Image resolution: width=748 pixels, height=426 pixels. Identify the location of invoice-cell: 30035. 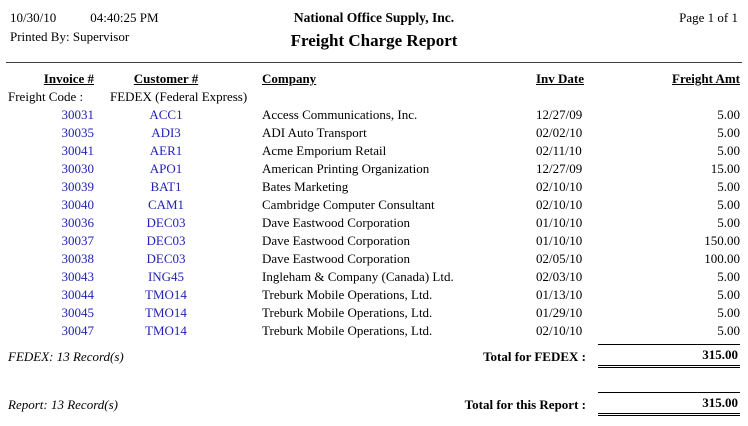
(78, 132).